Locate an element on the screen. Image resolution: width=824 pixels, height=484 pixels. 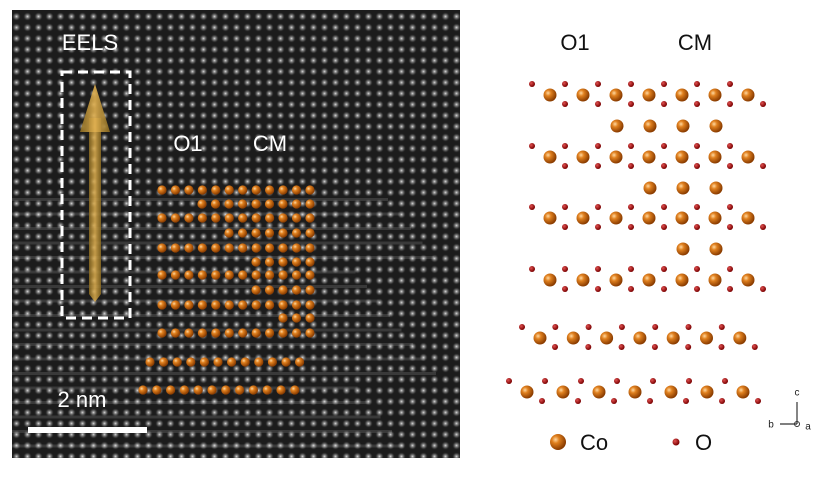
axis-b-label: b is located at coordinates (771, 425).